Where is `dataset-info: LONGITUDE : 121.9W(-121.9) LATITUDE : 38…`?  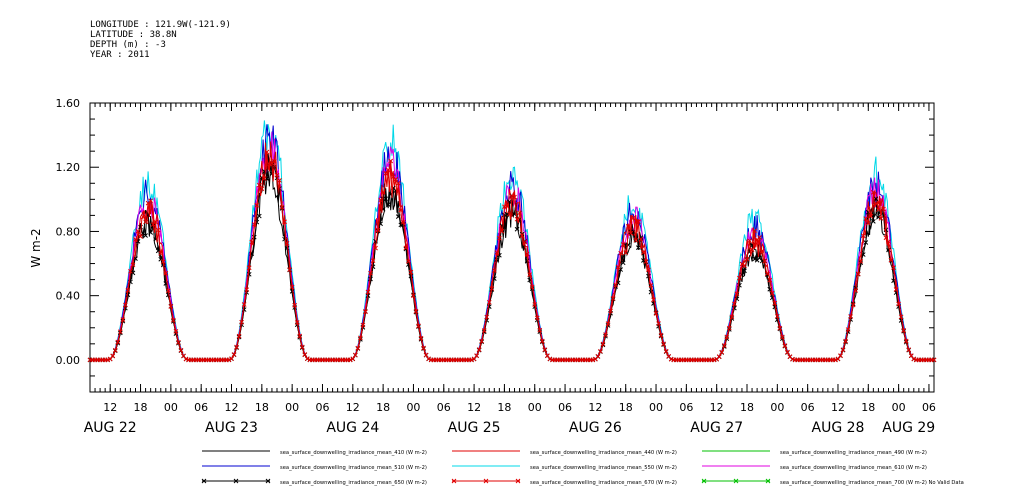
dataset-info: LONGITUDE : 121.9W(-121.9) LATITUDE : 38… is located at coordinates (160, 40).